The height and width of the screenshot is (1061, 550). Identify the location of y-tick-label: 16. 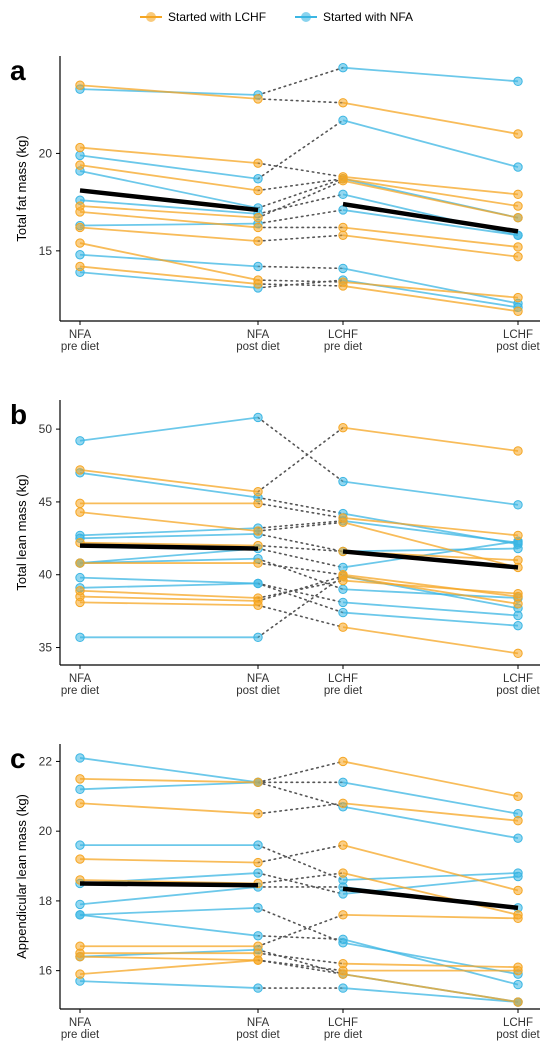
(46, 971).